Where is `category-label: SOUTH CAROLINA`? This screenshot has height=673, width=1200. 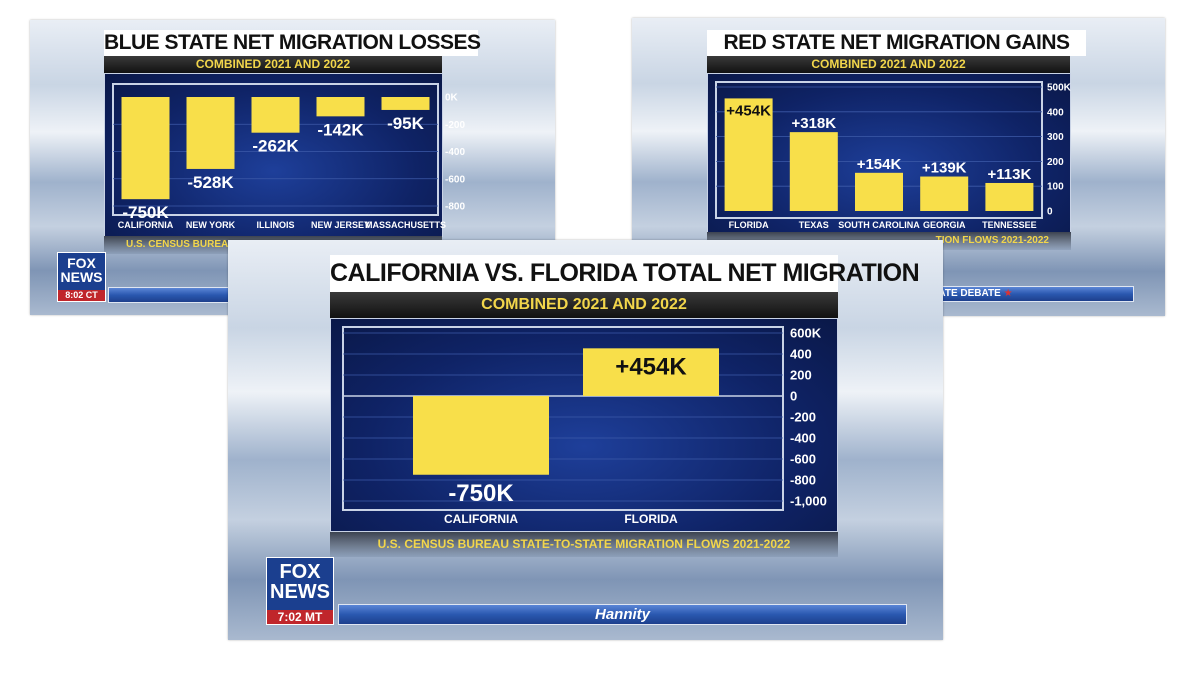 category-label: SOUTH CAROLINA is located at coordinates (879, 225).